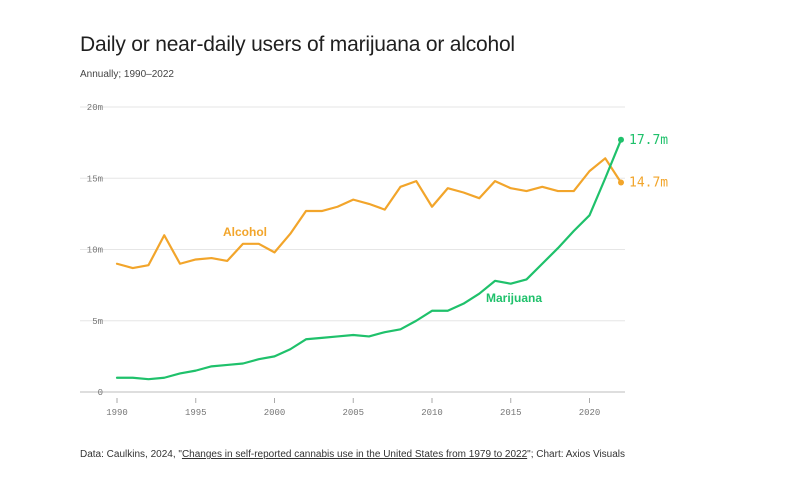 The height and width of the screenshot is (480, 800). Describe the element at coordinates (117, 413) in the screenshot. I see `x-tick-label: 1990` at that location.